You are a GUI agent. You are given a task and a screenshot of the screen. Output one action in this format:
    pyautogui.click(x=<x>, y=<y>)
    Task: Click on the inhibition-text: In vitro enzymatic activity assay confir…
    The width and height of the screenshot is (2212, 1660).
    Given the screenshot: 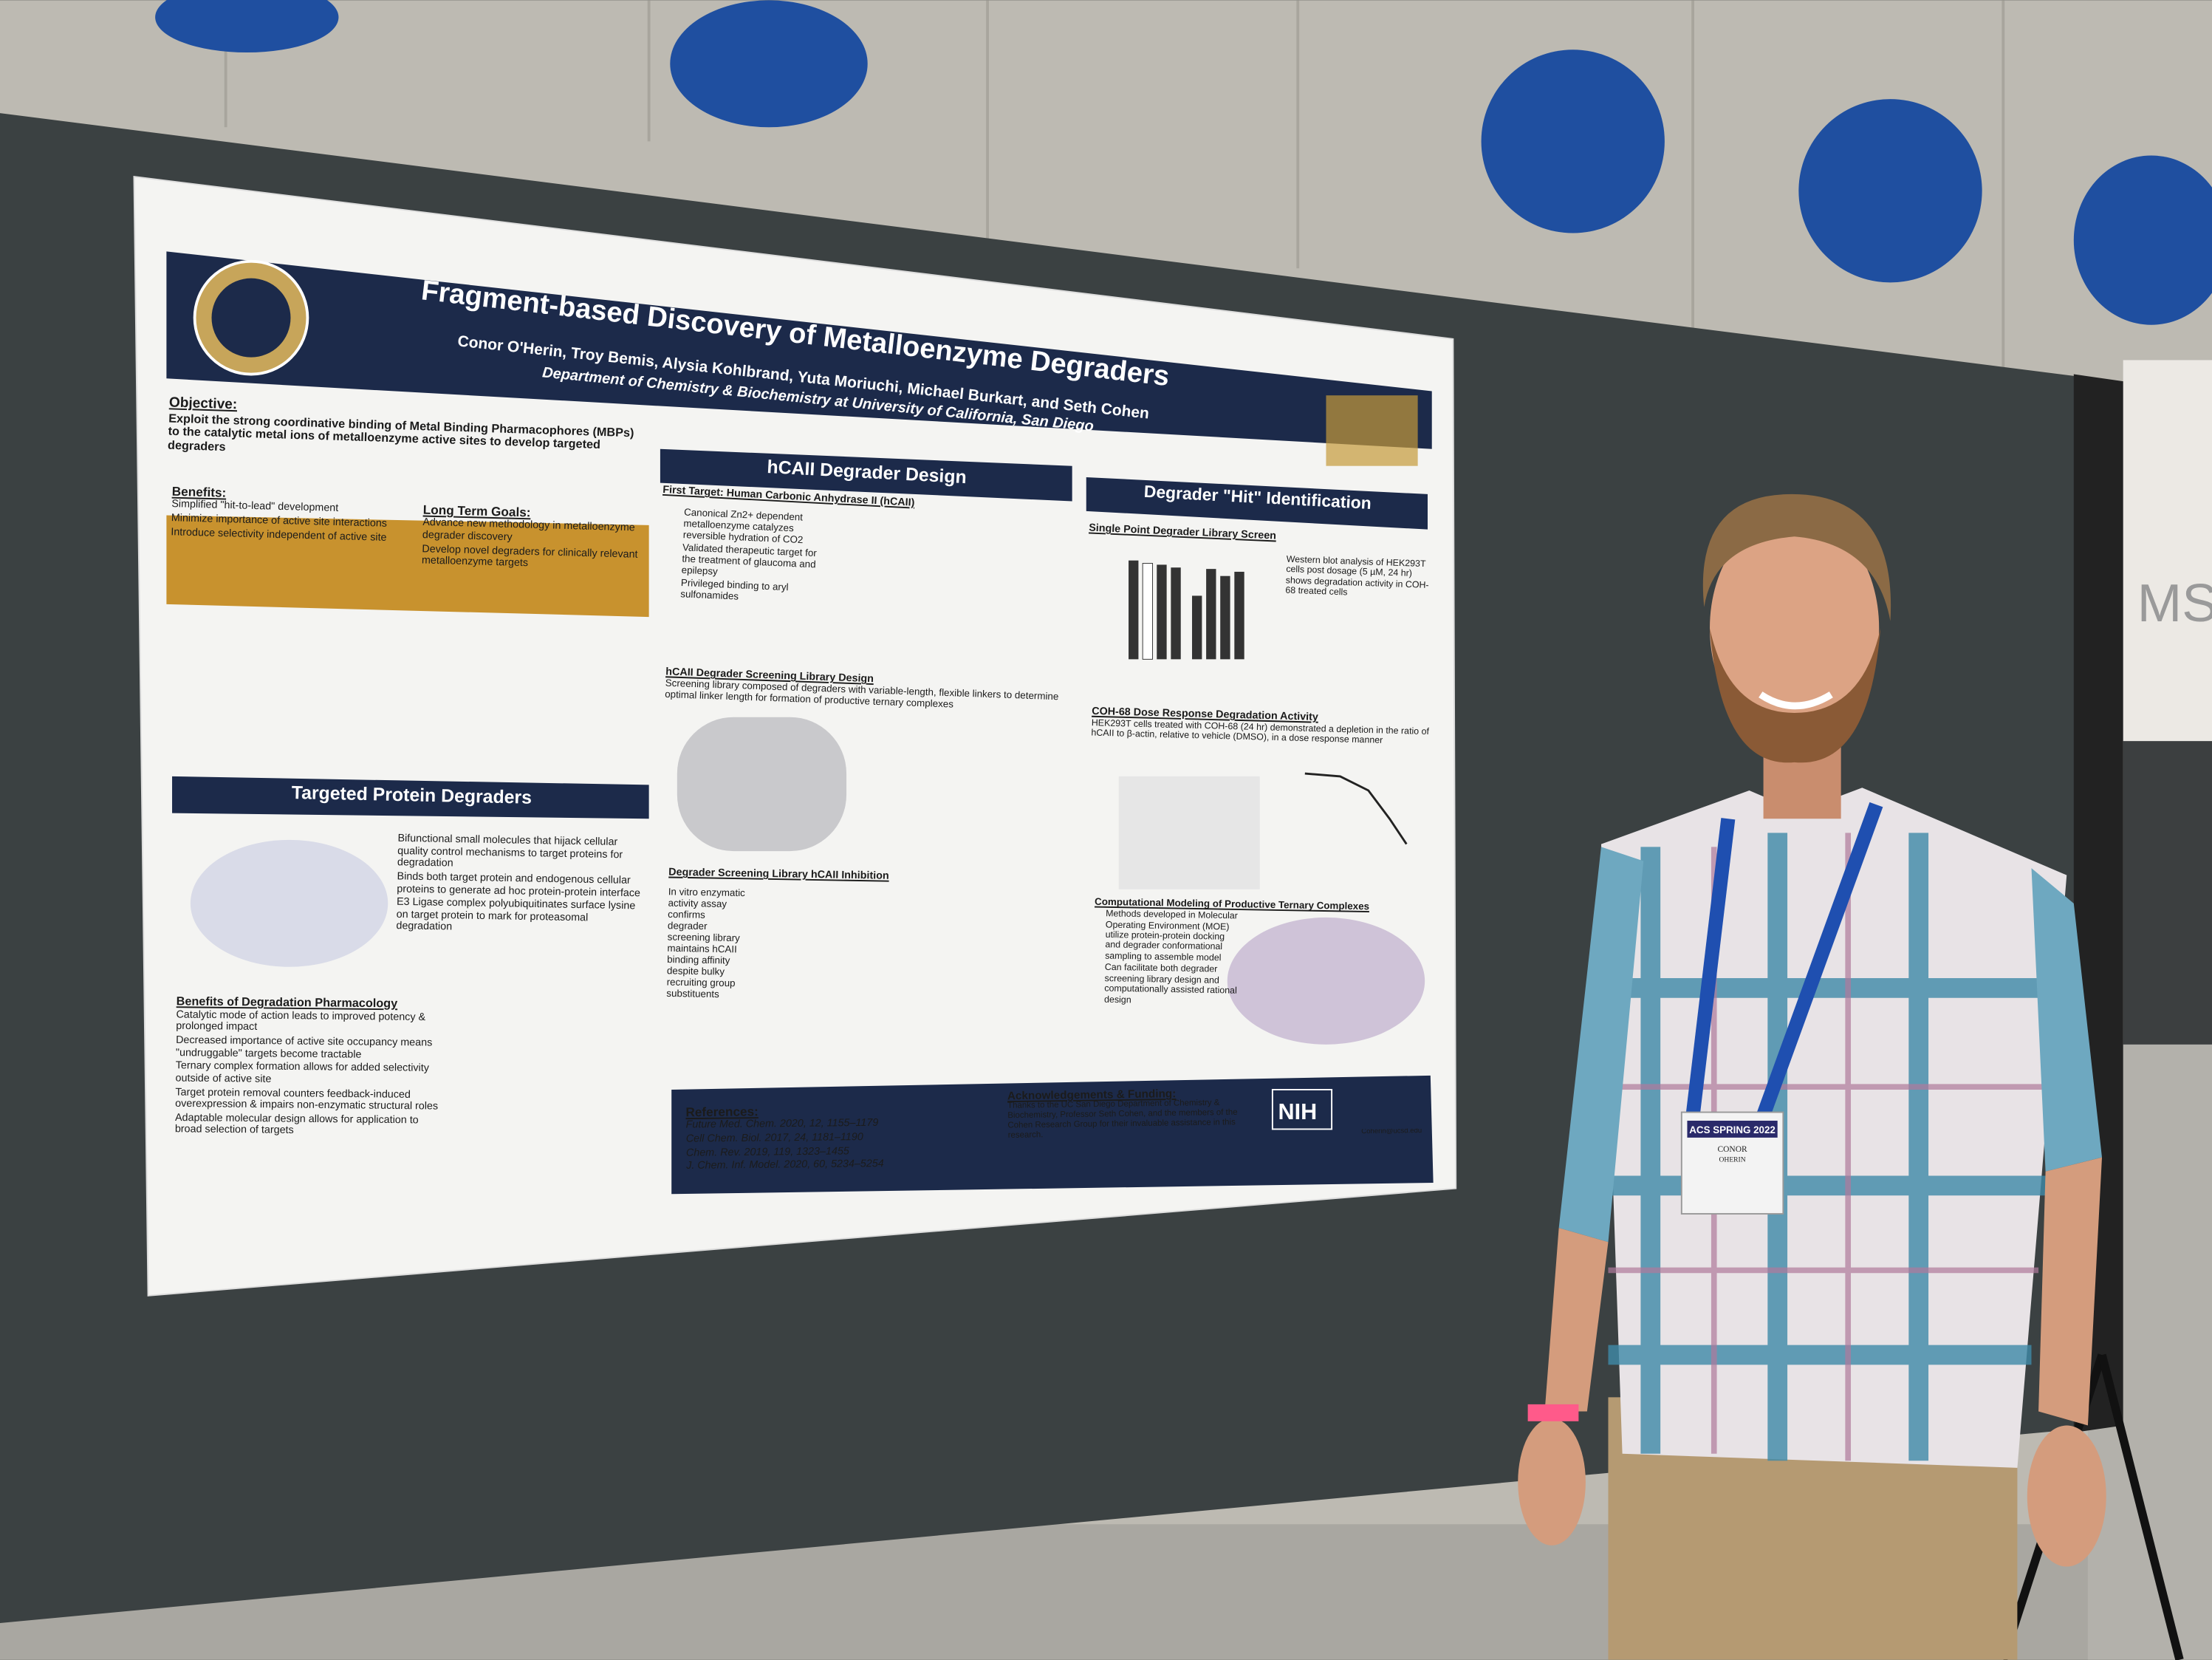 What is the action you would take?
    pyautogui.click(x=705, y=944)
    